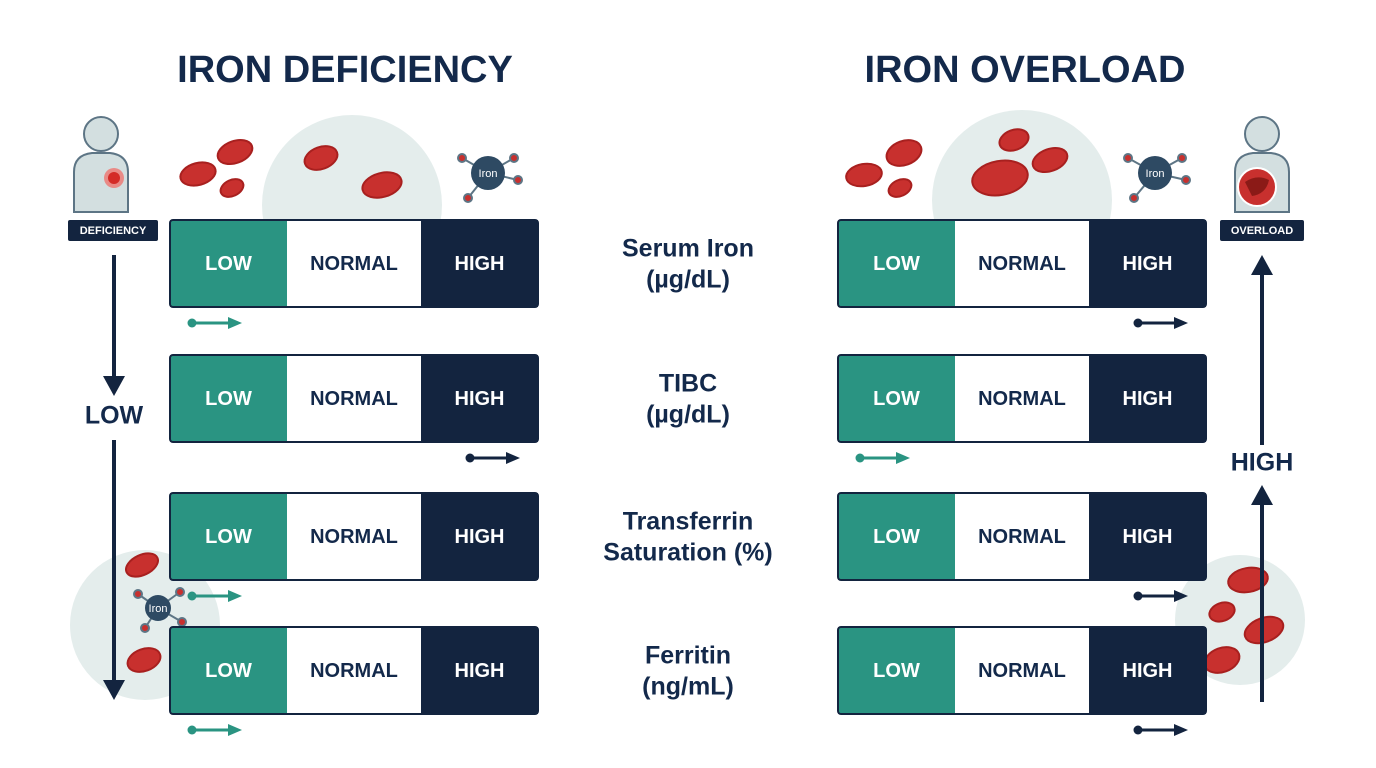 Image resolution: width=1376 pixels, height=768 pixels. I want to click on test-label: Transferrin, so click(688, 522).